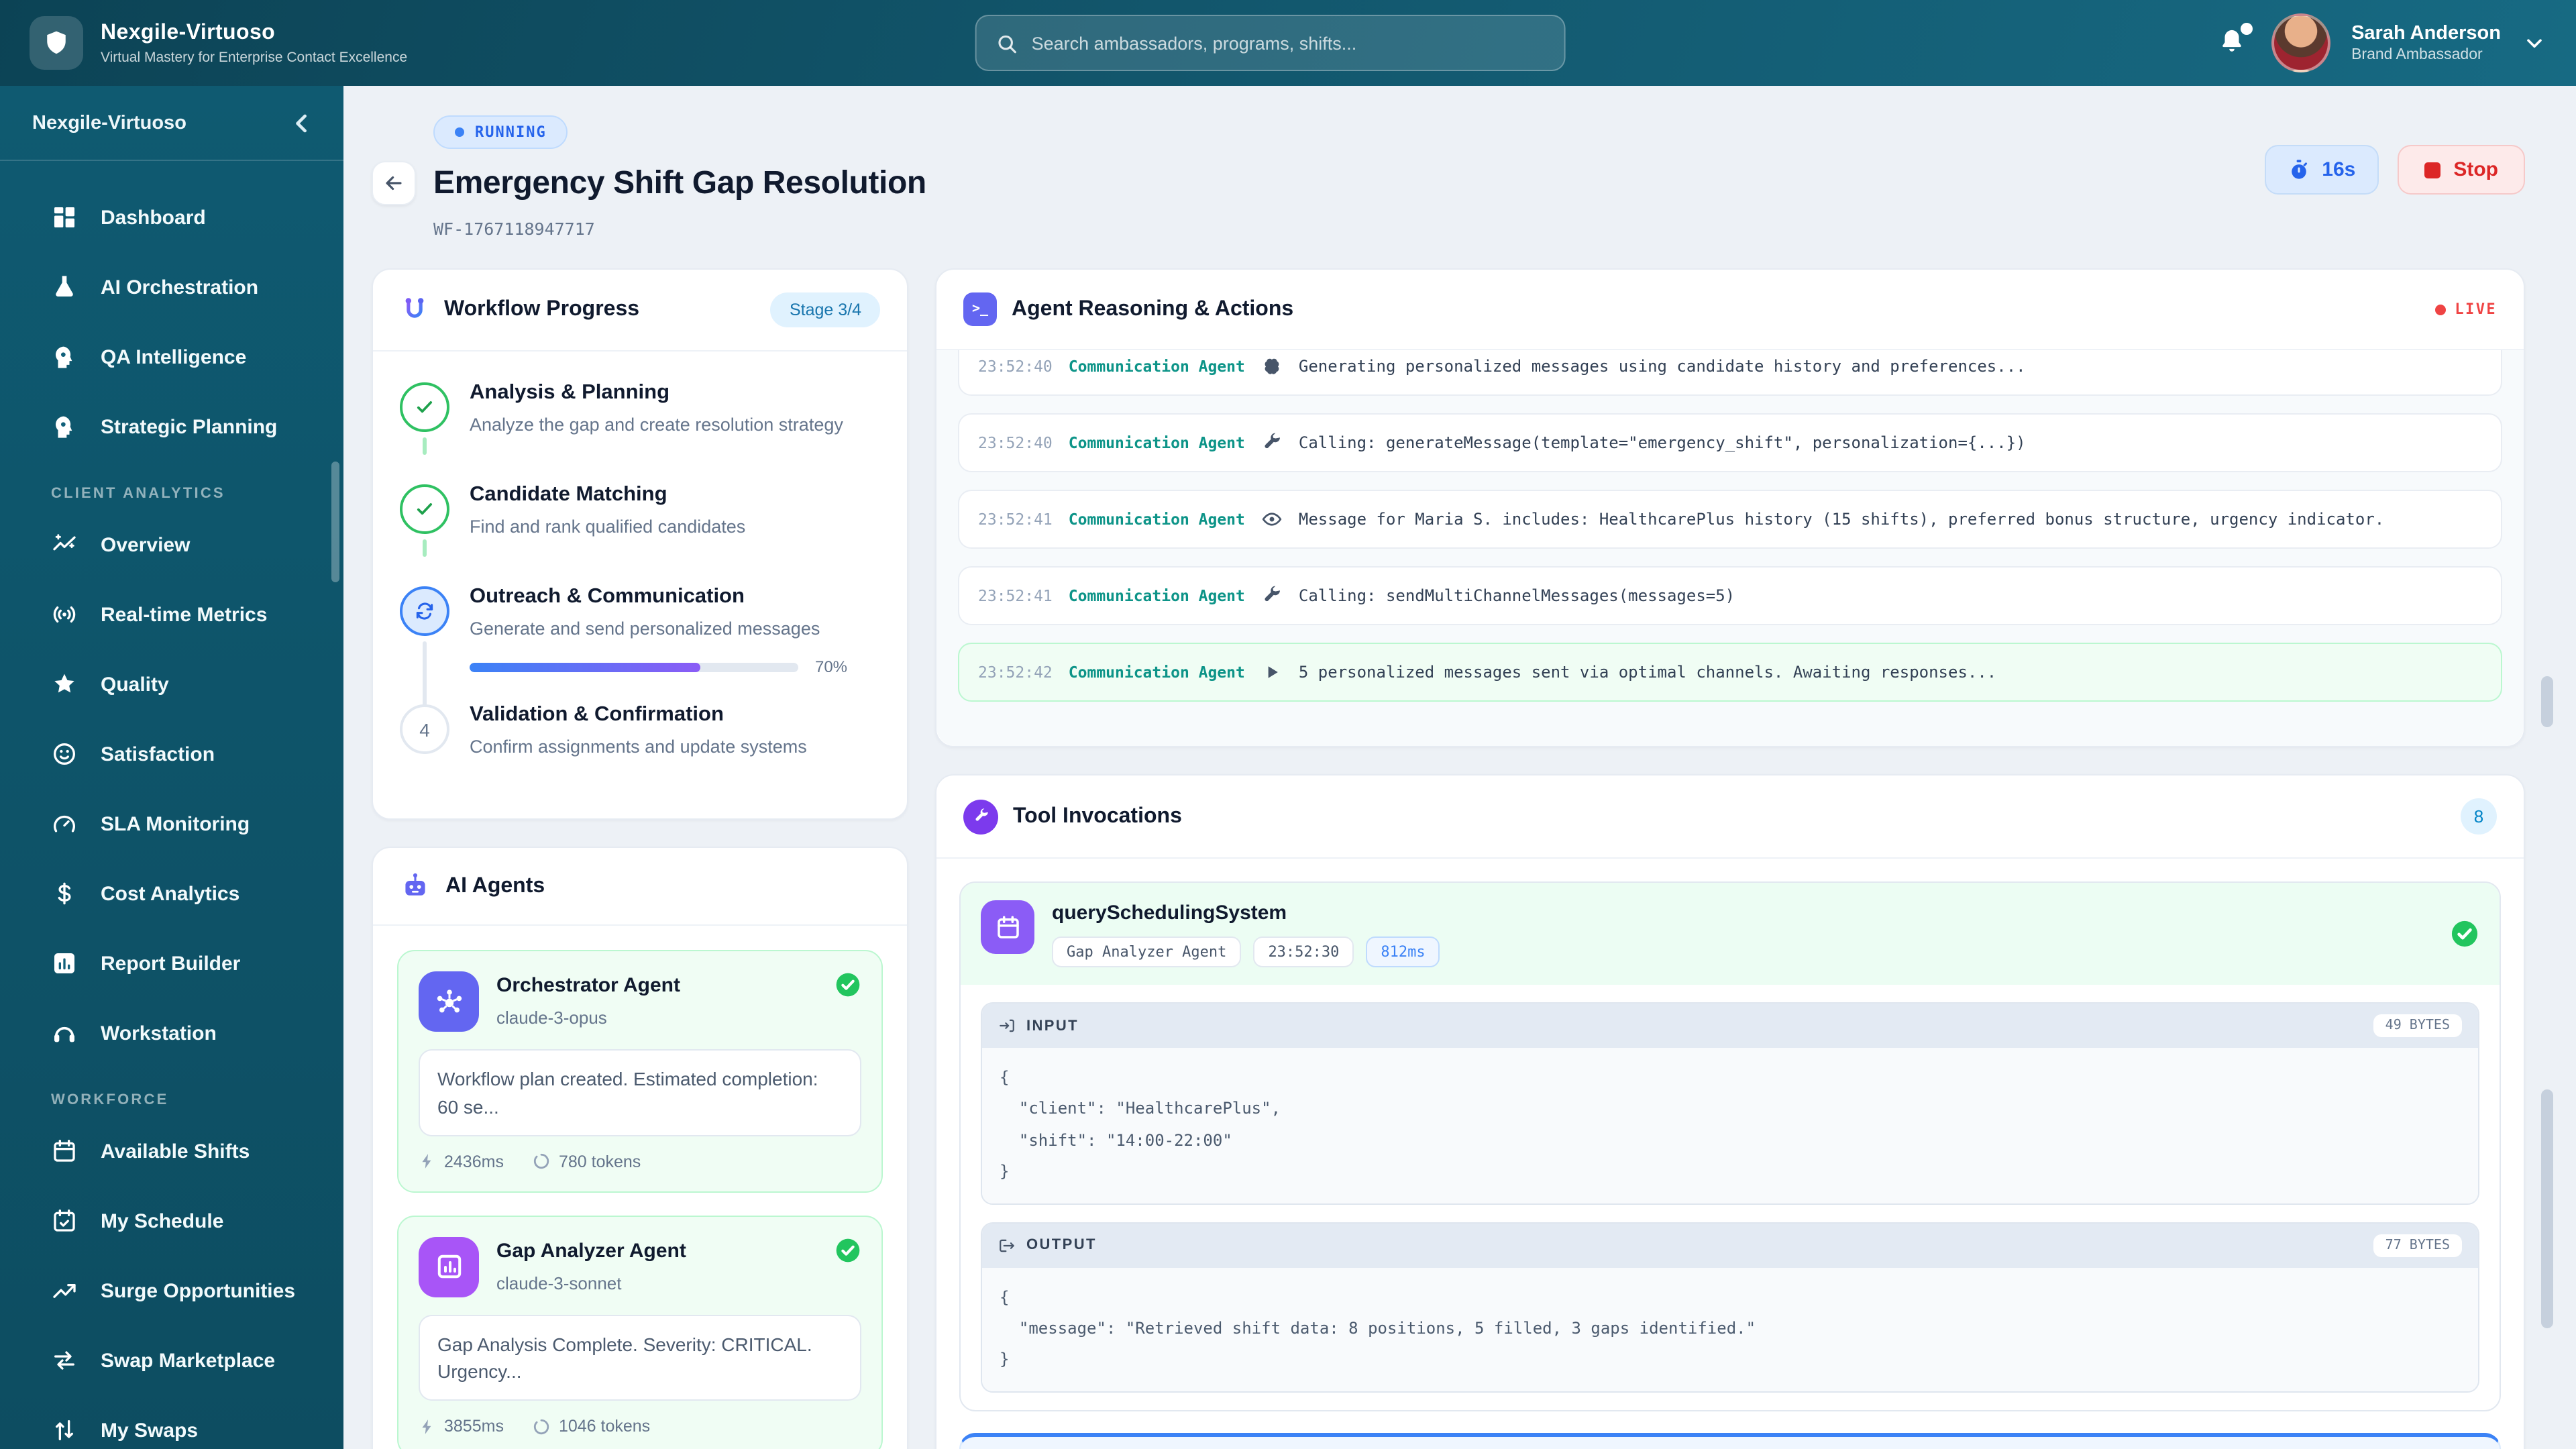 This screenshot has height=1449, width=2576. I want to click on tool-output-header: OUTPUT 77 BYTES, so click(1730, 1245).